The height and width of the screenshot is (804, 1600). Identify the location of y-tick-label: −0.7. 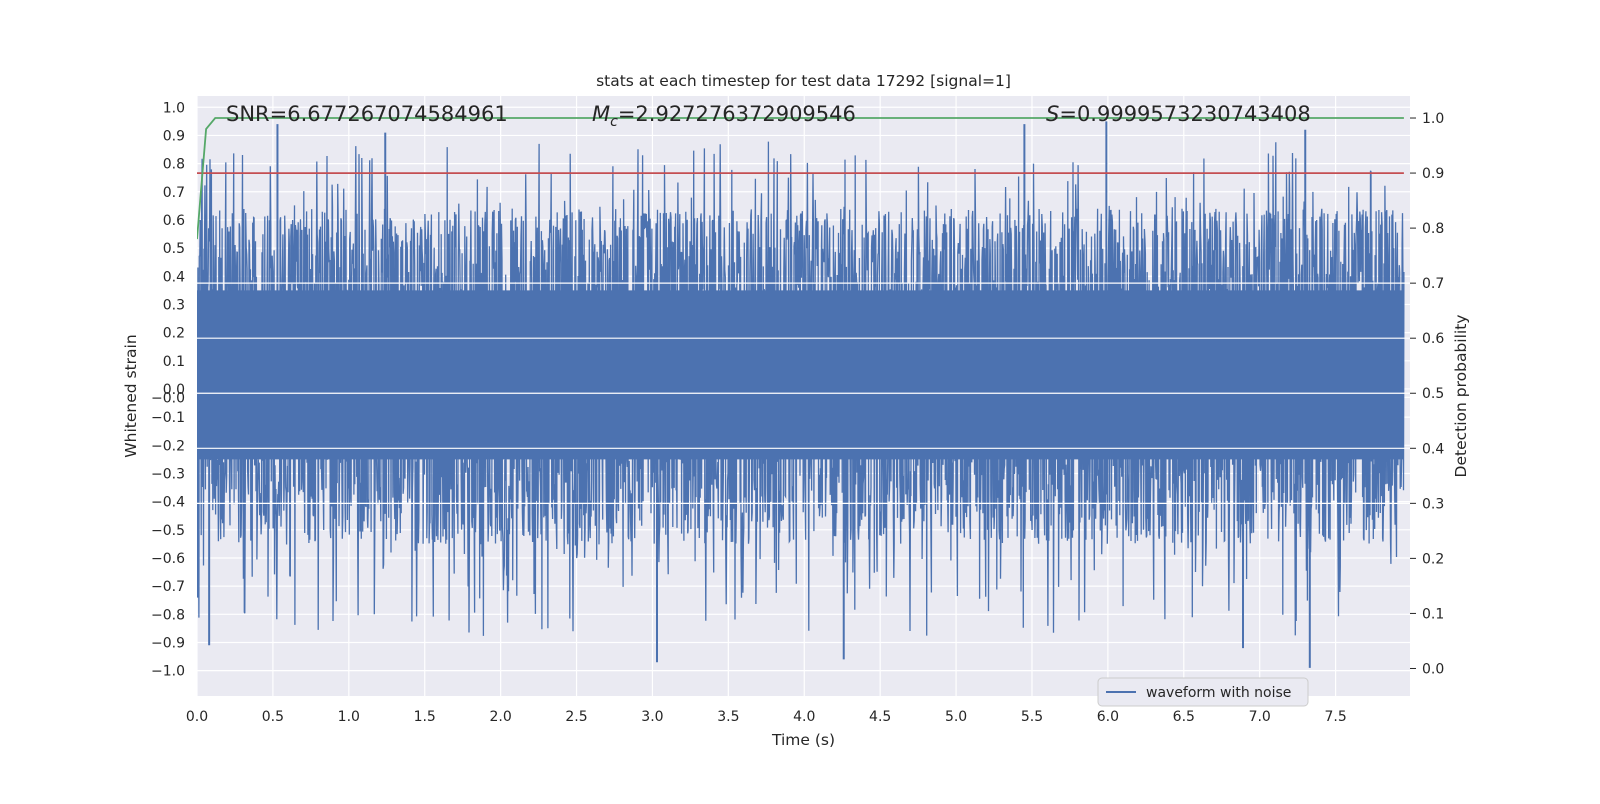
(168, 587).